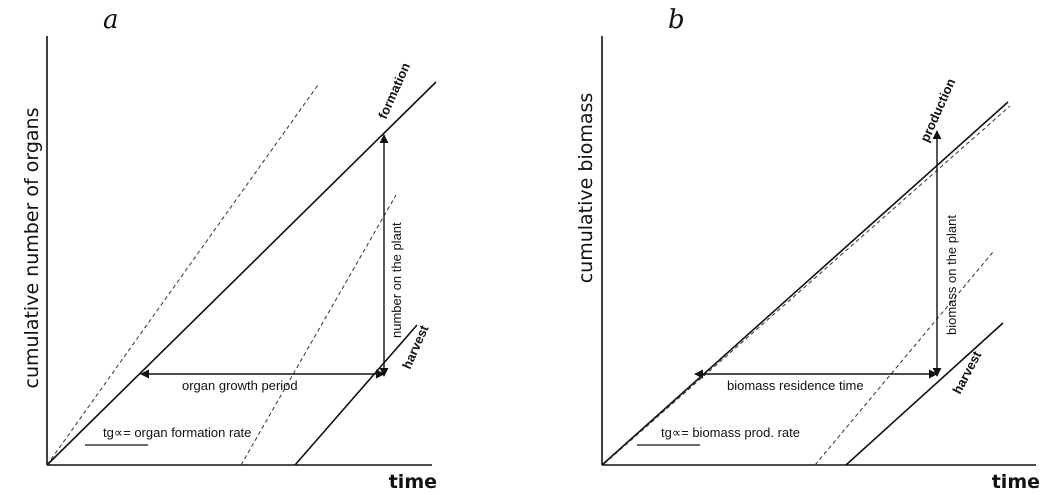  Describe the element at coordinates (795, 385) in the screenshot. I see `panel-b-horizontal-arrow-label: biomass residence time` at that location.